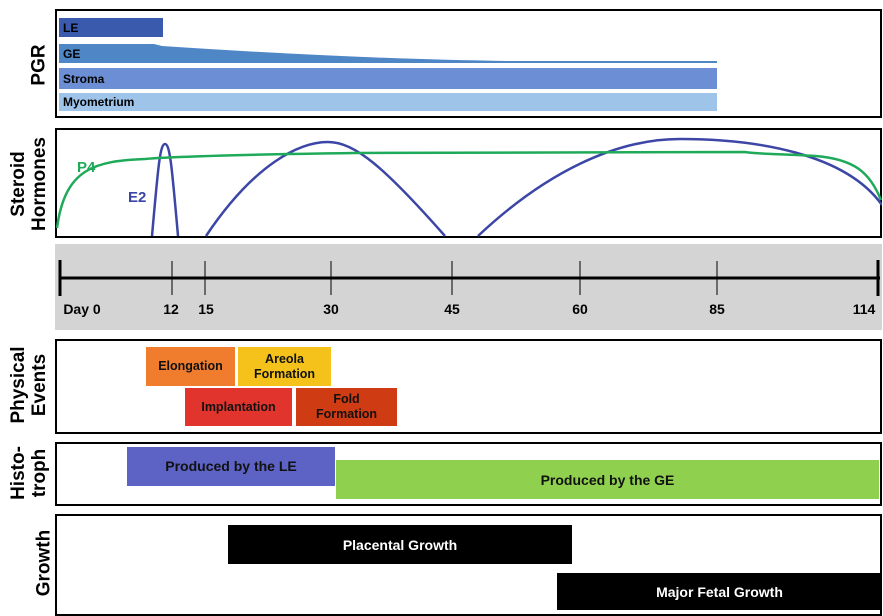 This screenshot has width=883, height=616. I want to click on histotroph-ge-bar: Produced by the GE, so click(607, 479).